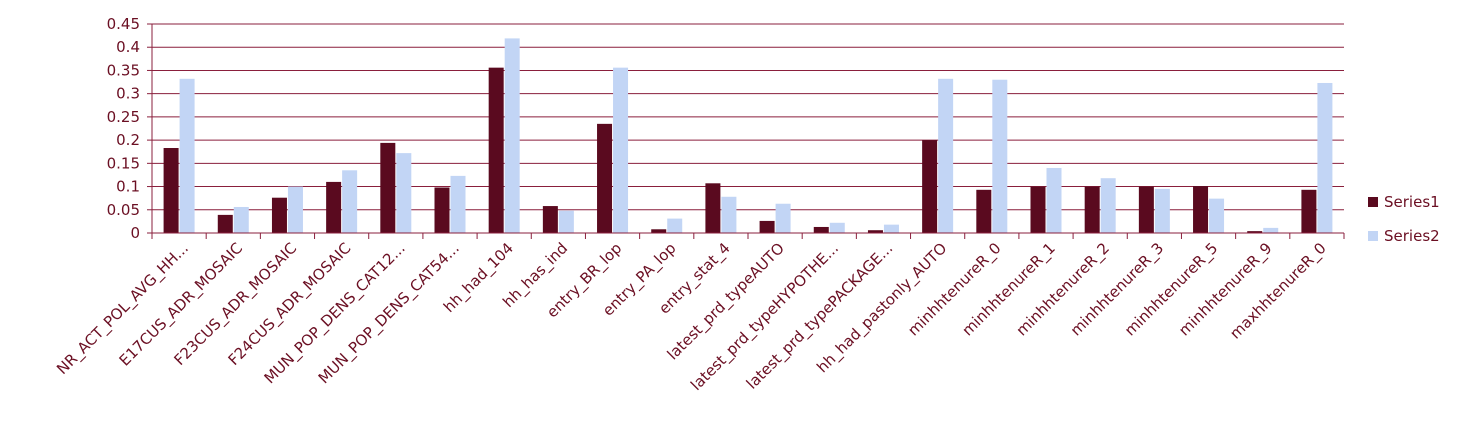 The width and height of the screenshot is (1464, 441). Describe the element at coordinates (128, 140) in the screenshot. I see `y-tick-label: 0.2` at that location.